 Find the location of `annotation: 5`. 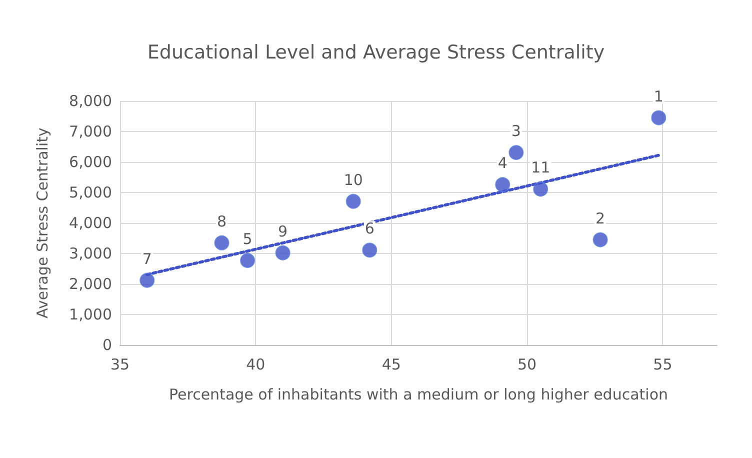

annotation: 5 is located at coordinates (247, 239).